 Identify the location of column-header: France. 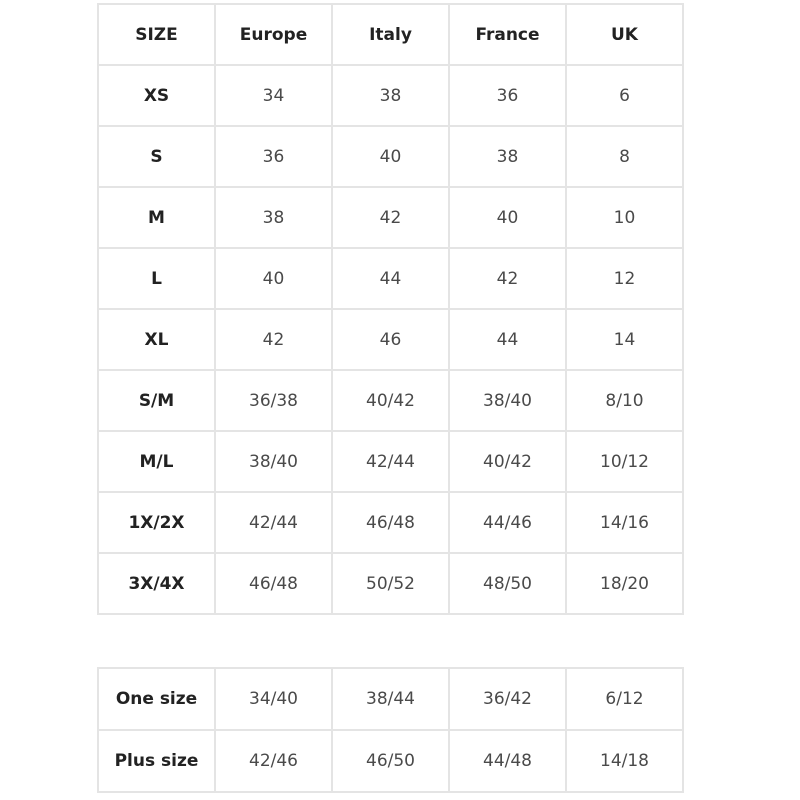
(507, 34).